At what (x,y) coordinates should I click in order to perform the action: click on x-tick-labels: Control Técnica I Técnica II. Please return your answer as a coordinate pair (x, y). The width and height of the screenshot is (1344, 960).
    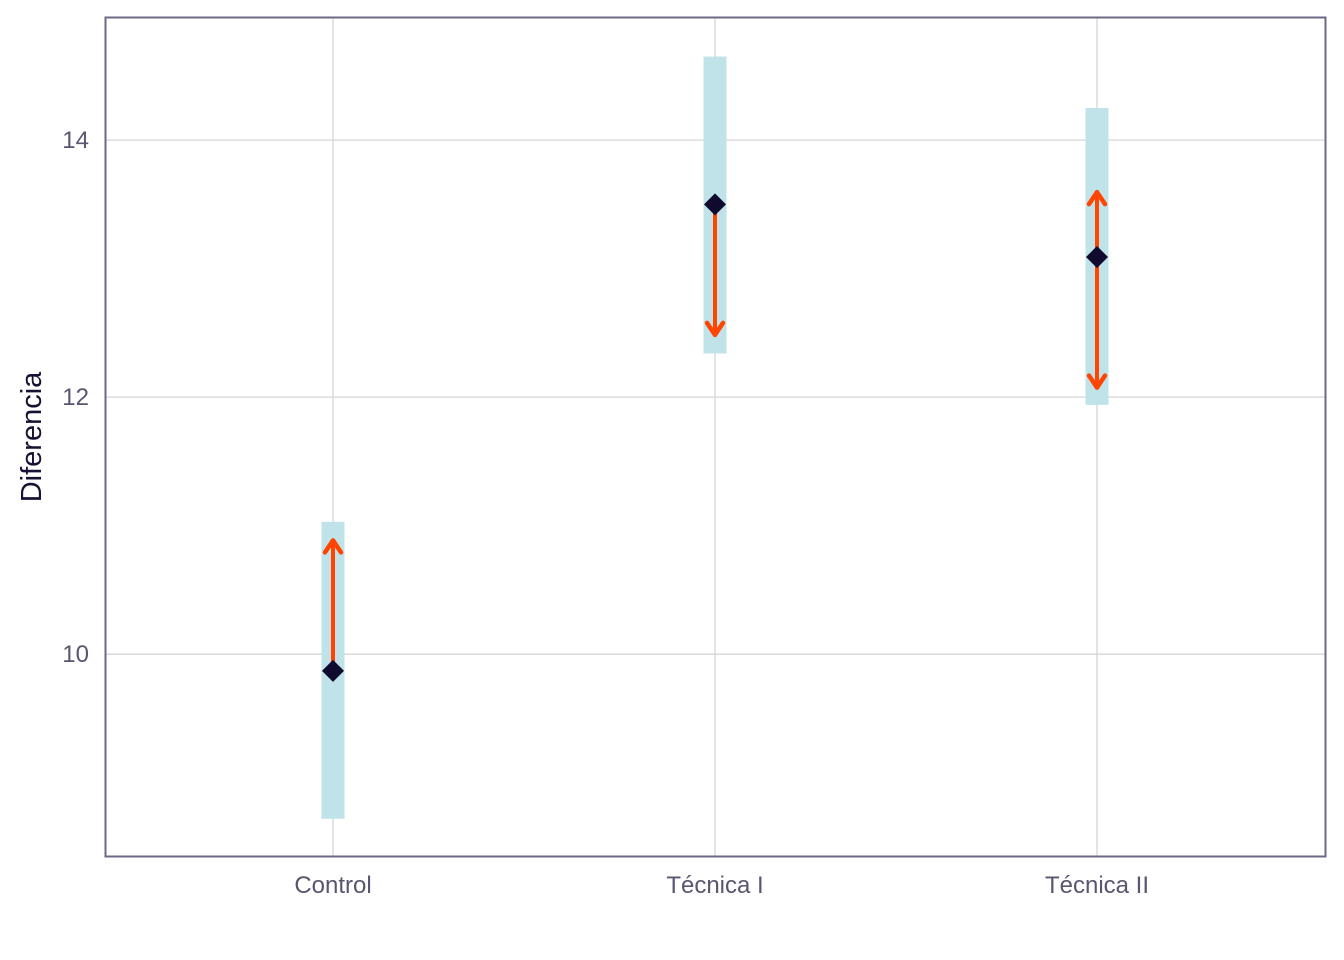
    Looking at the image, I should click on (721, 885).